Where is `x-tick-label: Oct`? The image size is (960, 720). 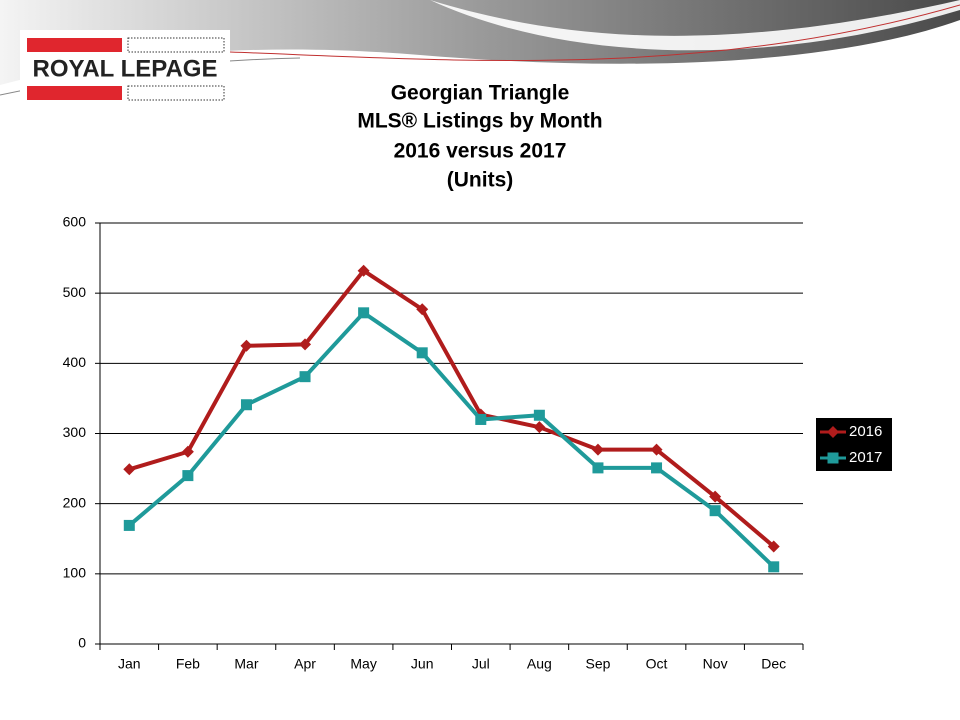
x-tick-label: Oct is located at coordinates (657, 664).